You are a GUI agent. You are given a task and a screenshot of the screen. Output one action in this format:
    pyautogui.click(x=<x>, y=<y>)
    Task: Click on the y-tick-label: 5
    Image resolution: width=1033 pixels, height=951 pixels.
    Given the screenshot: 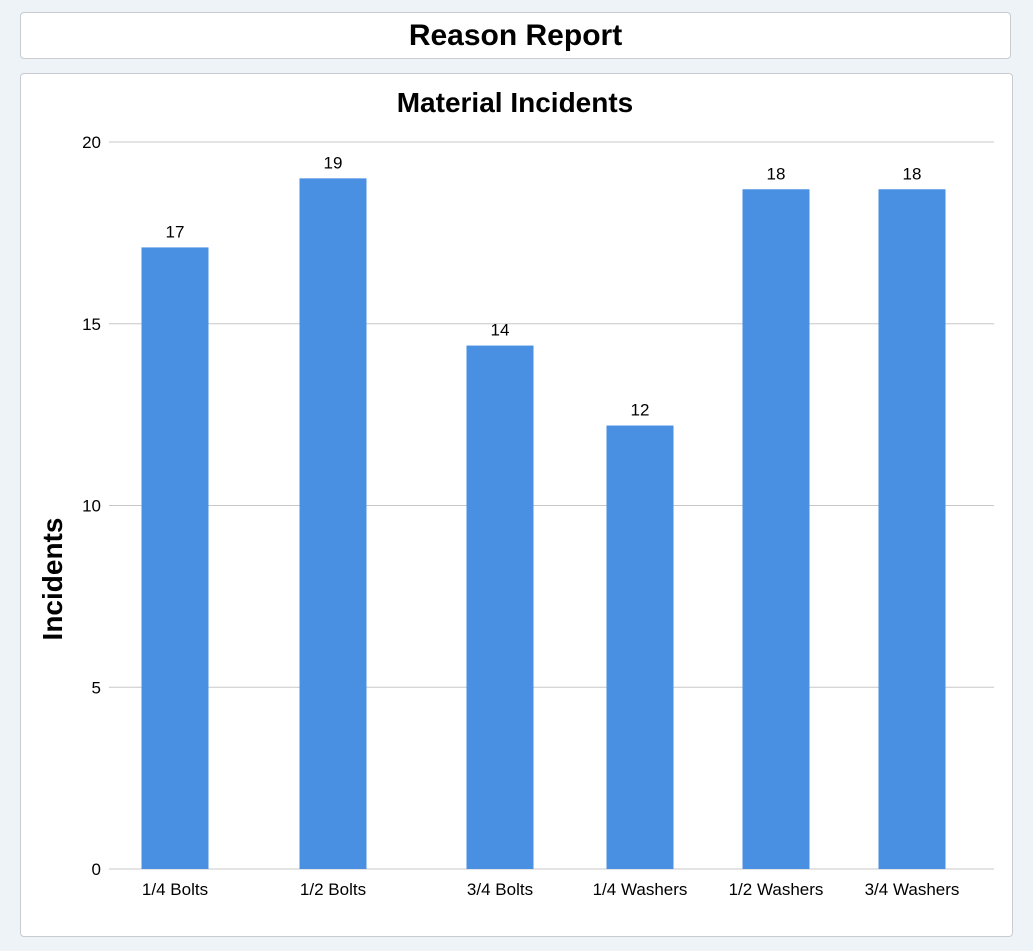 What is the action you would take?
    pyautogui.click(x=96, y=687)
    